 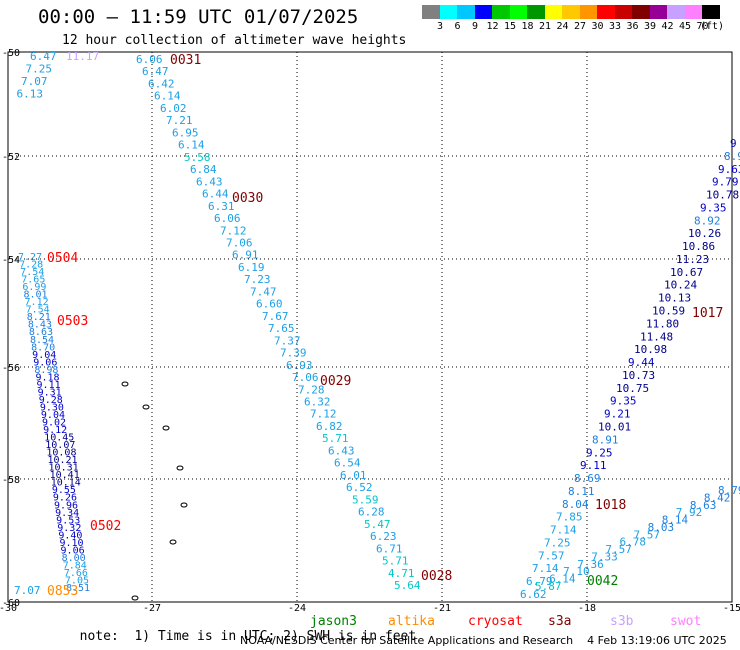 What do you see at coordinates (82, 56) in the screenshot?
I see `track-value: 11.17` at bounding box center [82, 56].